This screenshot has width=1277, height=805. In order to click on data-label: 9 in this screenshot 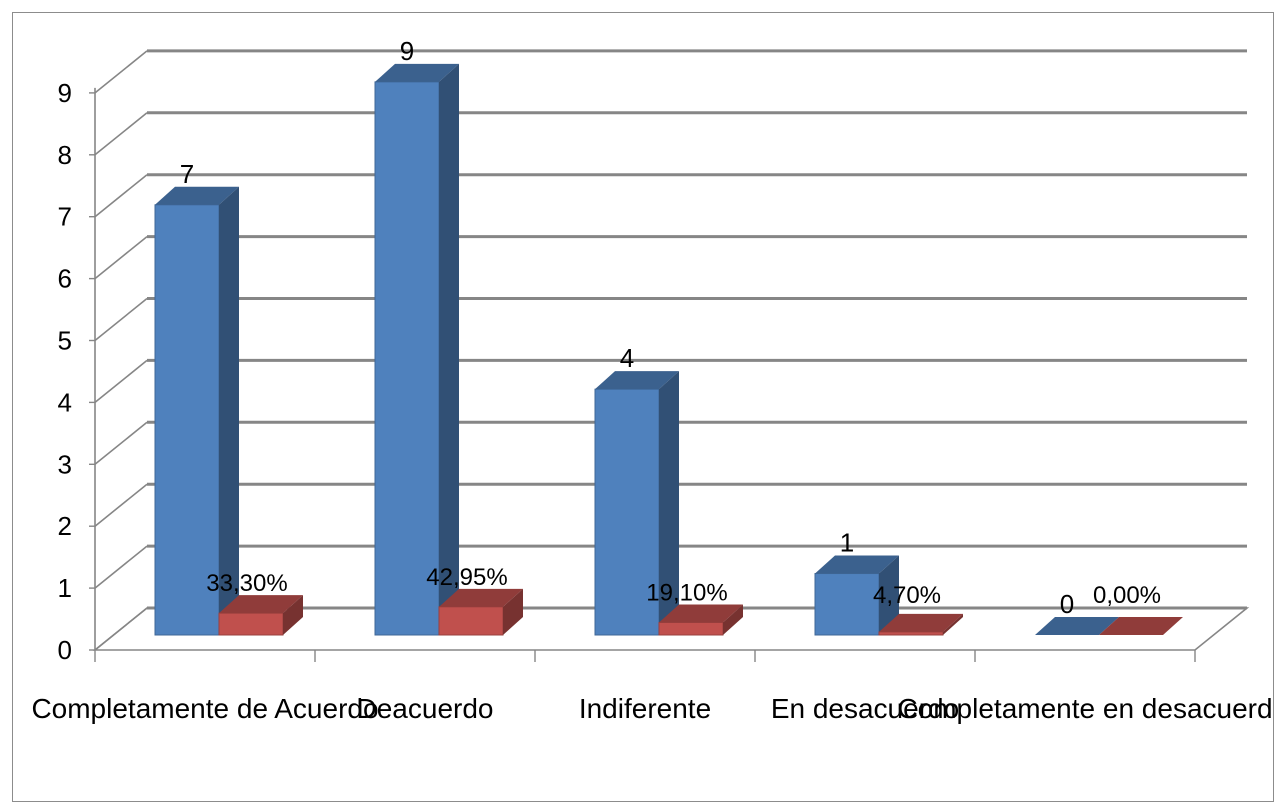, I will do `click(407, 51)`.